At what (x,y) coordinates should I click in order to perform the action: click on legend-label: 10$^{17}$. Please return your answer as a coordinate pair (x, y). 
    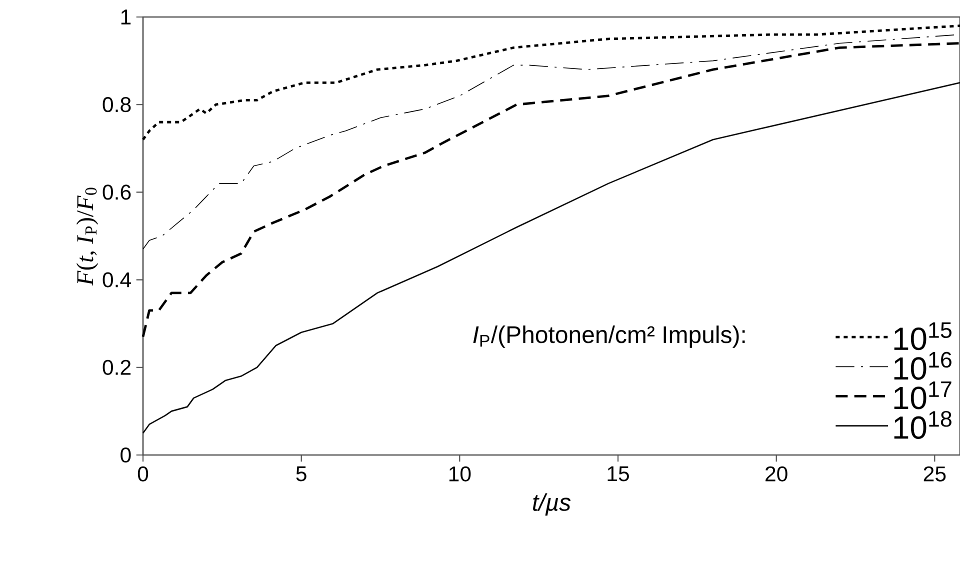
    Looking at the image, I should click on (923, 396).